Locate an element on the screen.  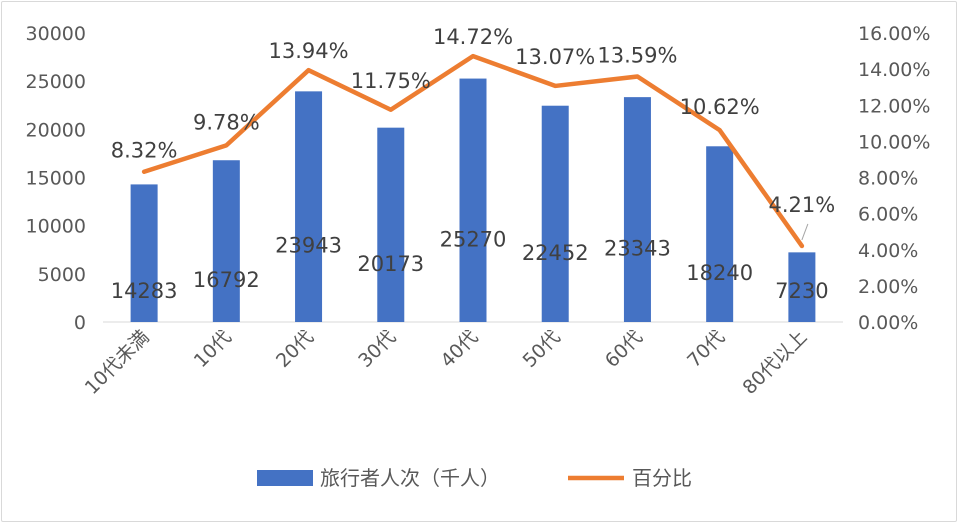
category-label: 20代 is located at coordinates (295, 349).